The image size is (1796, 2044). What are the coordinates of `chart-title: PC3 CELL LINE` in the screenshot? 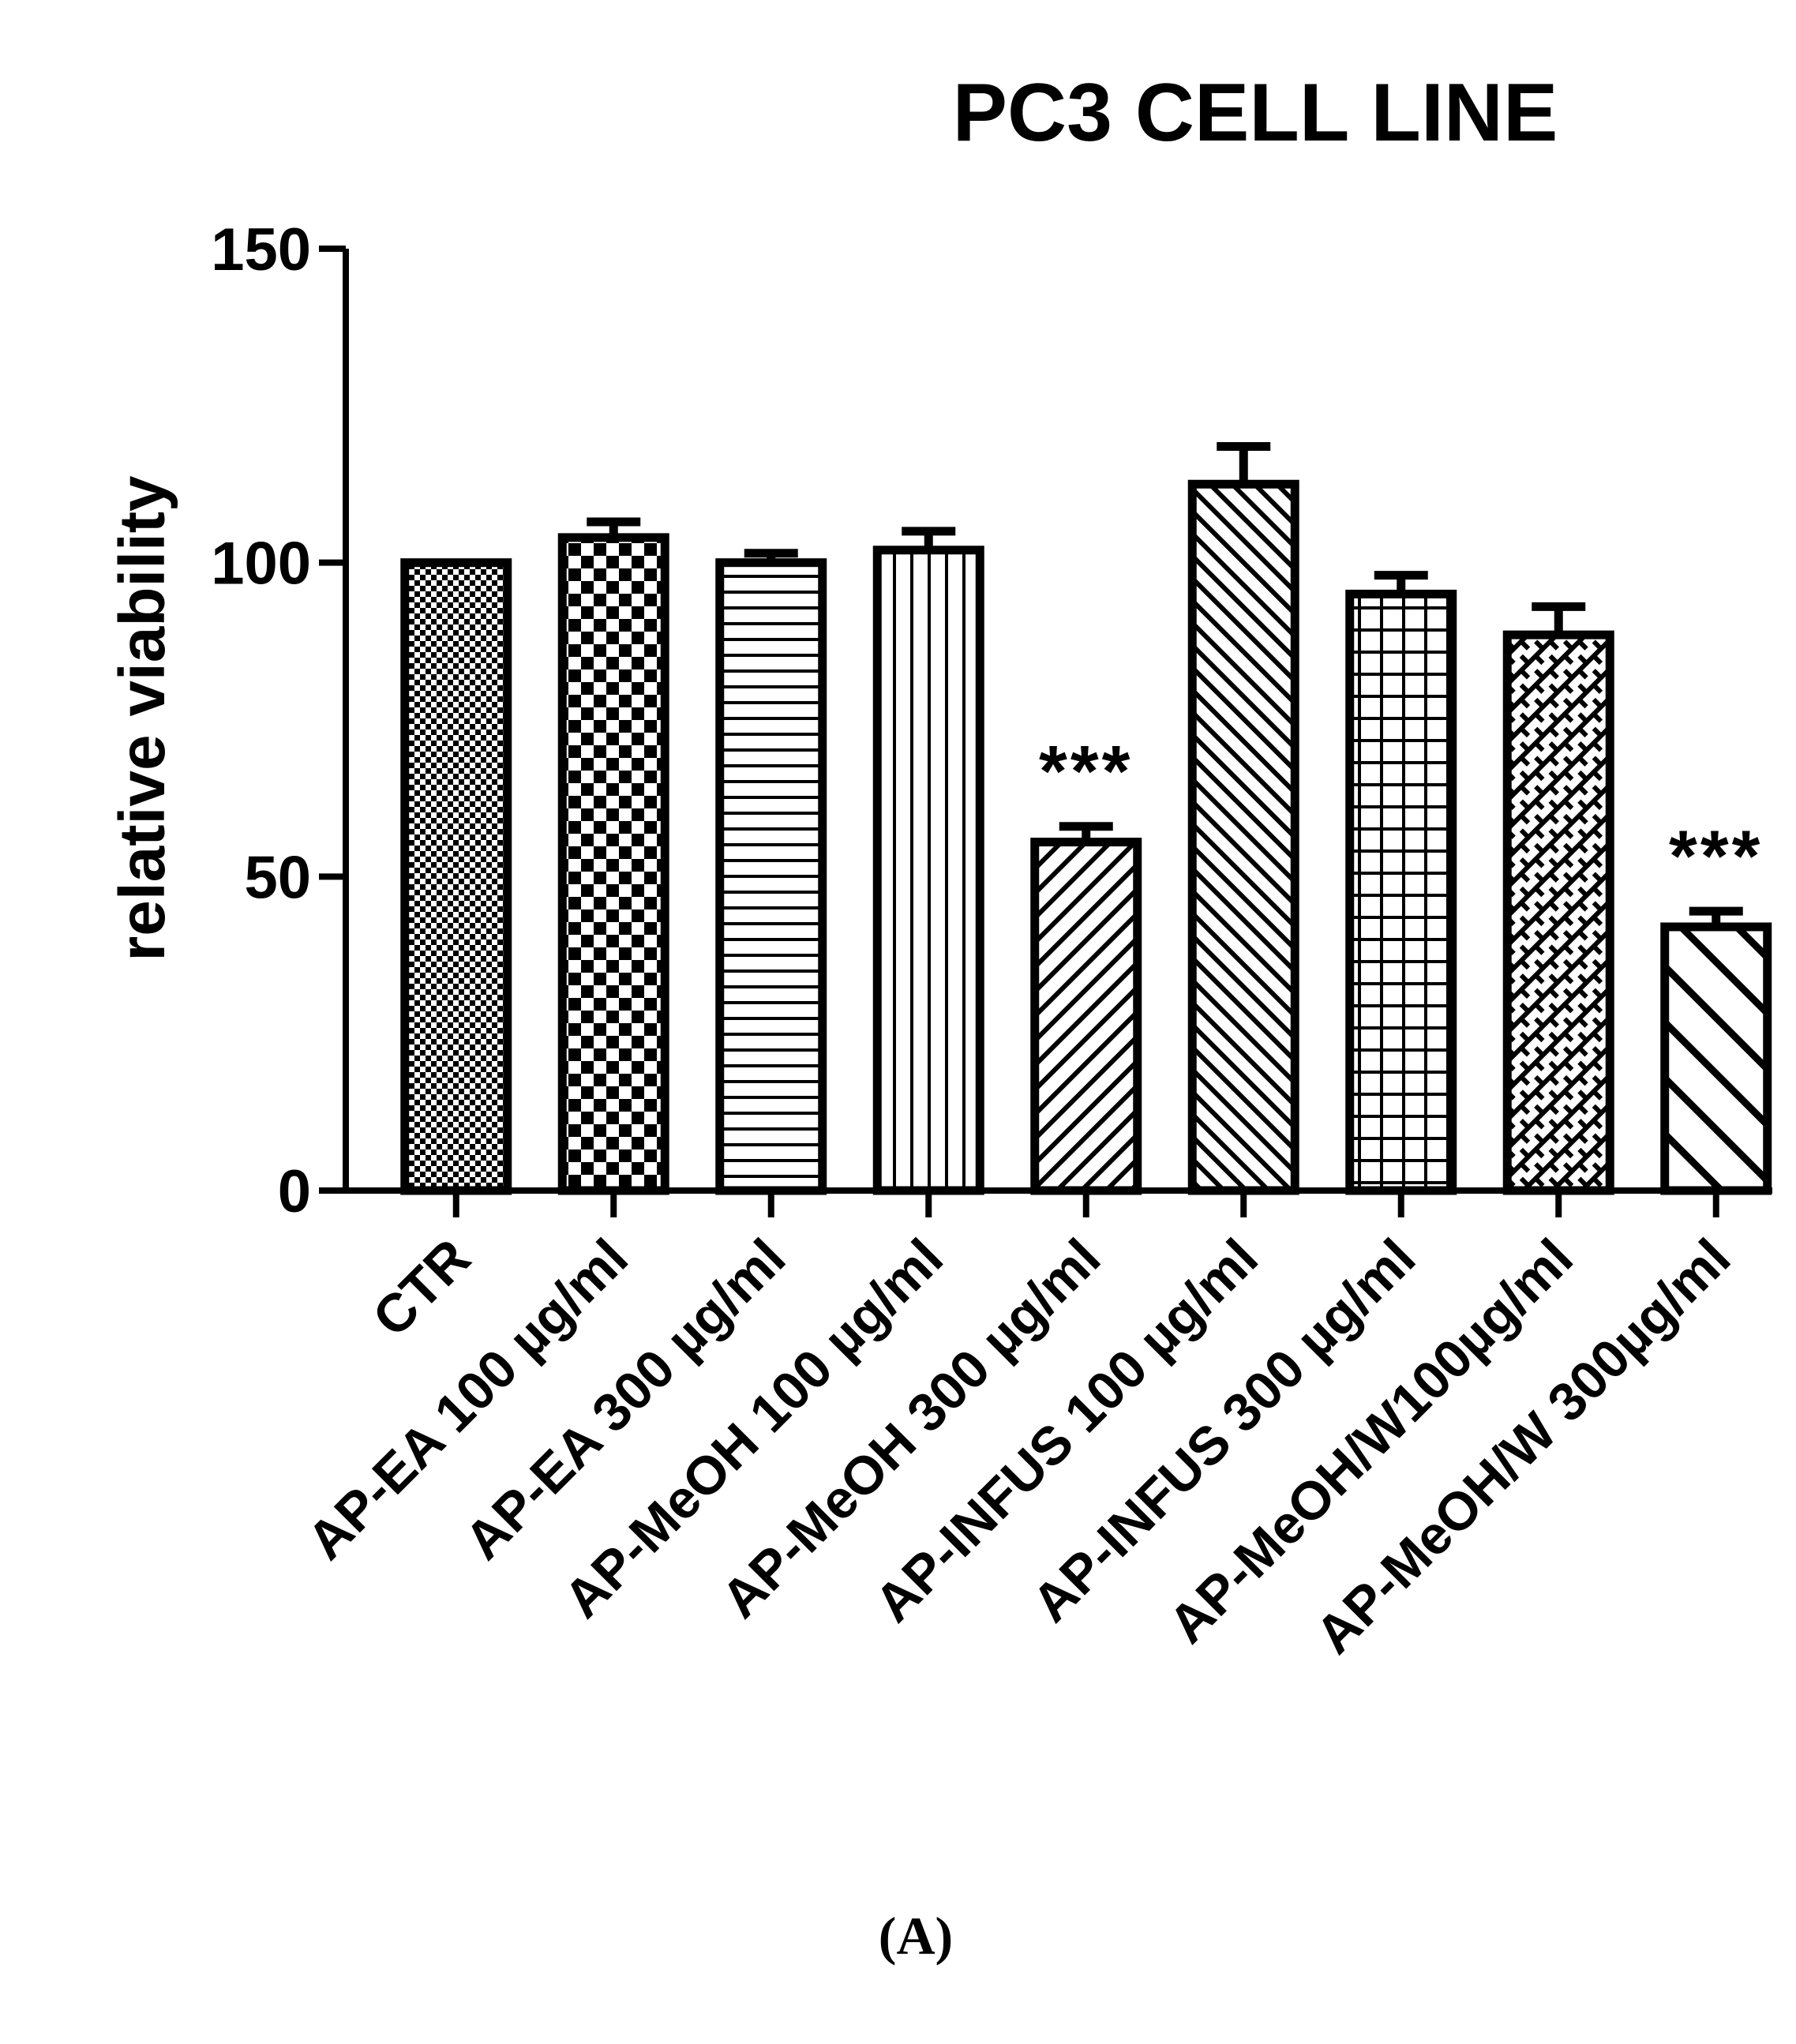 It's located at (1255, 113).